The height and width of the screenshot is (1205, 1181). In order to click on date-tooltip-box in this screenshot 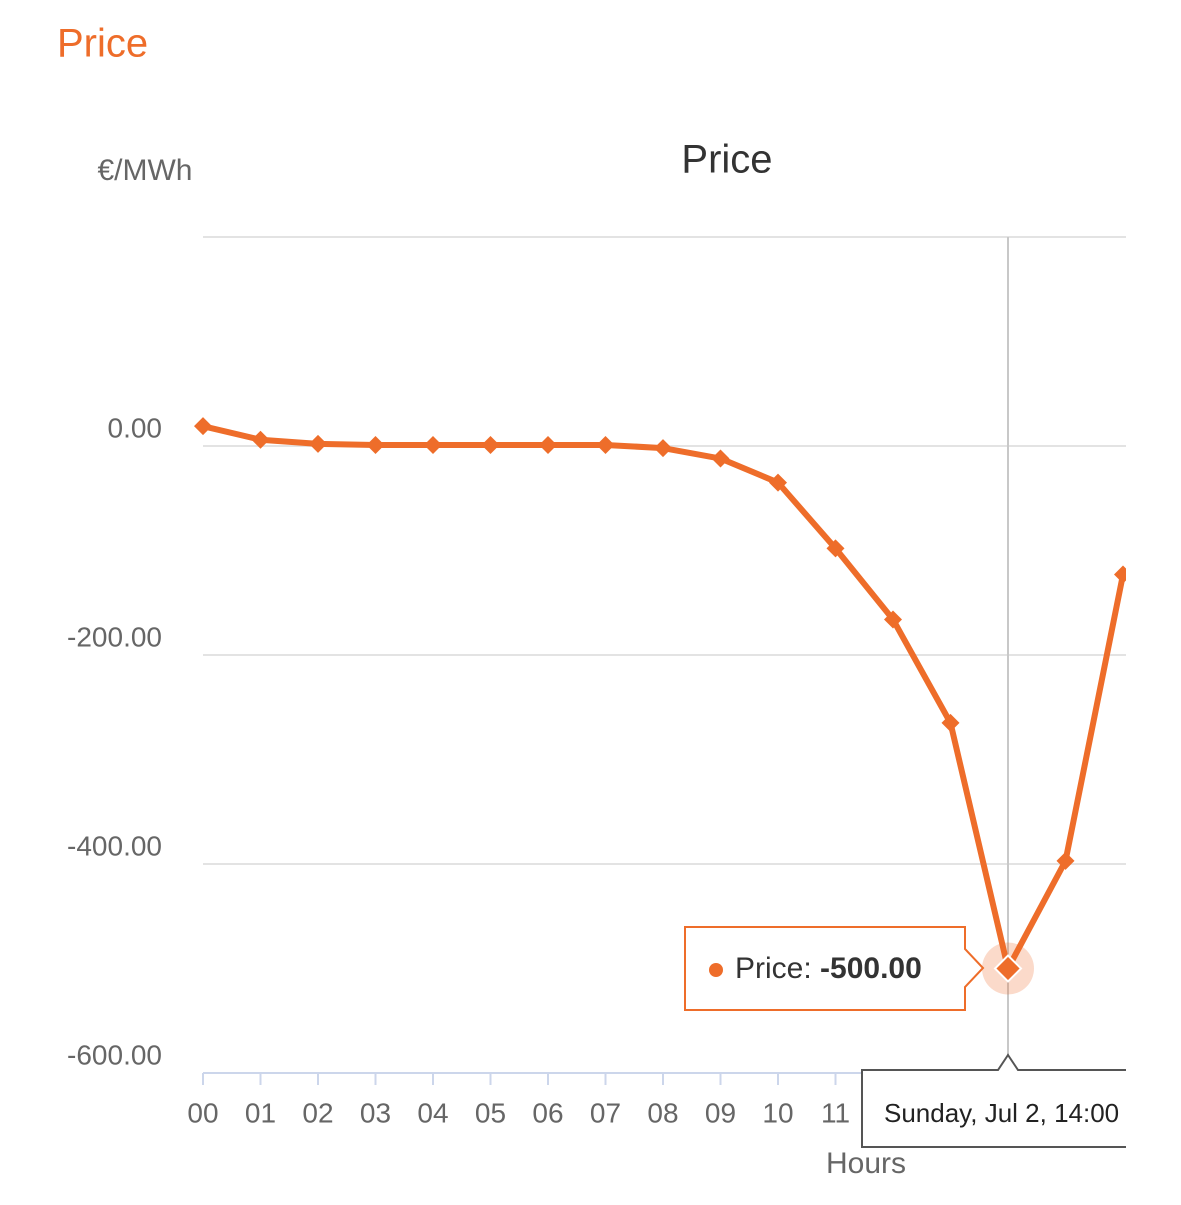, I will do `click(993, 1100)`.